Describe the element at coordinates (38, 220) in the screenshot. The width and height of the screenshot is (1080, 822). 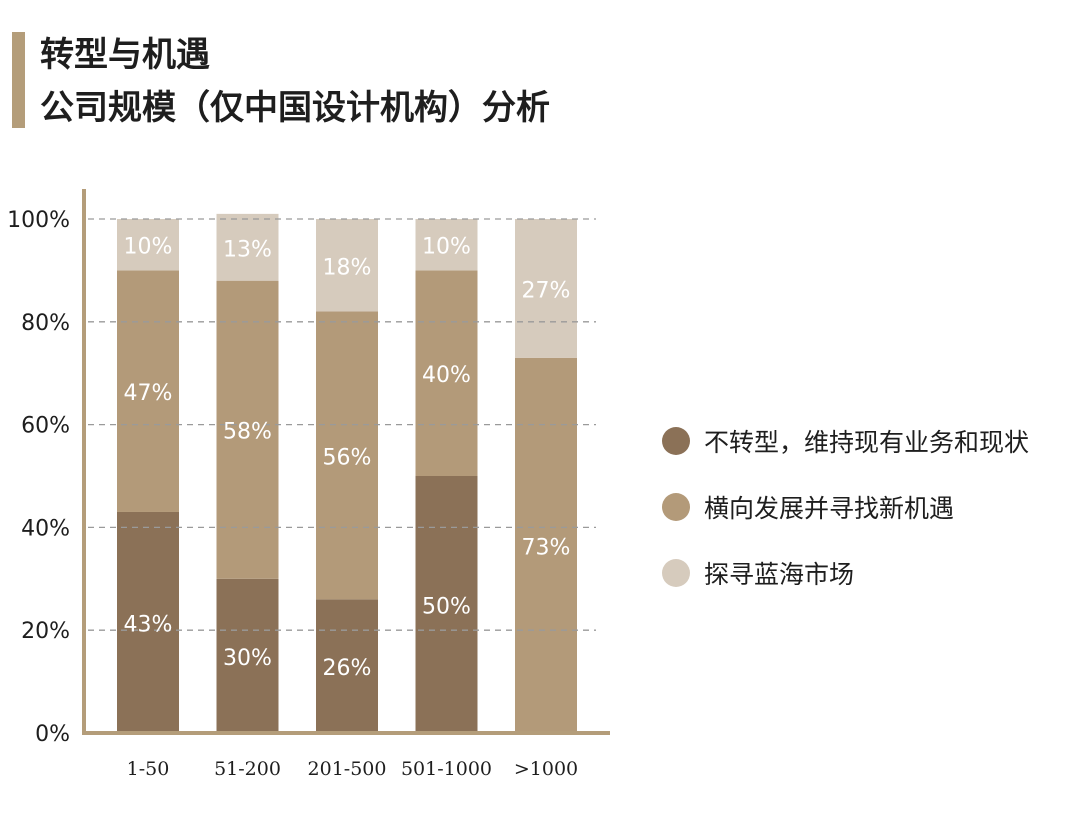
I see `y-tick-label: 100%` at that location.